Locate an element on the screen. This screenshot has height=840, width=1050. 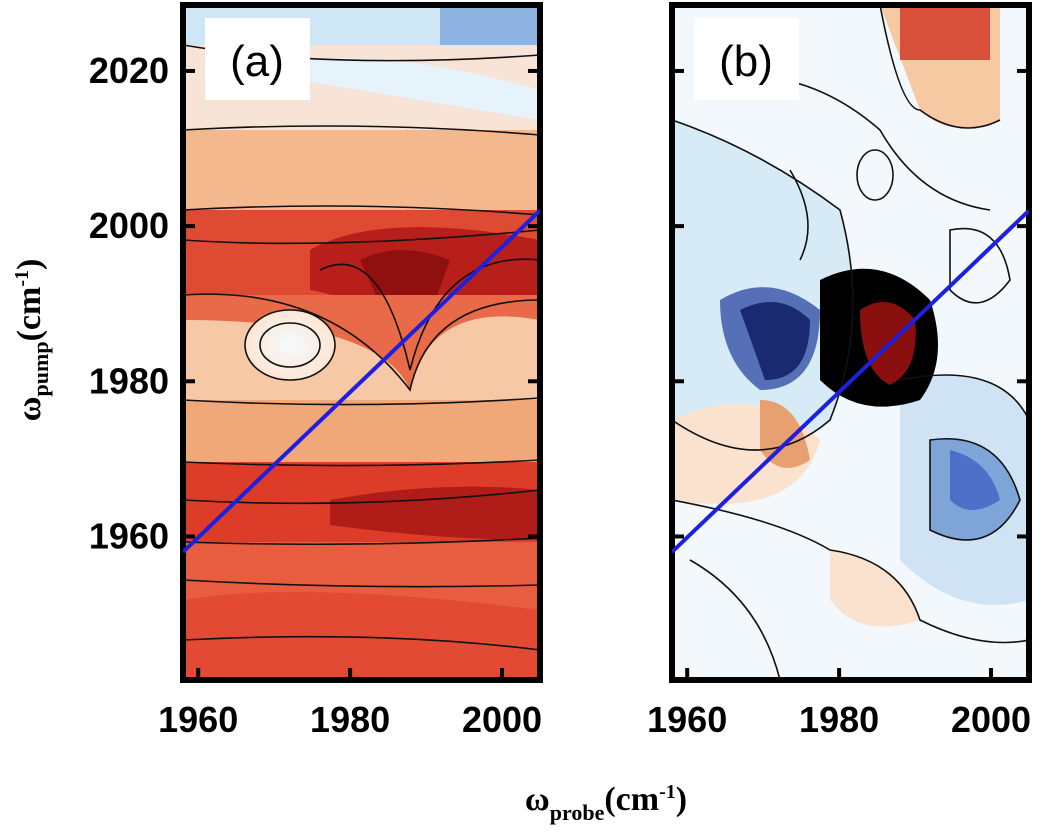
y-axis-label: ωpump(cm-1) is located at coordinates (32, 340).